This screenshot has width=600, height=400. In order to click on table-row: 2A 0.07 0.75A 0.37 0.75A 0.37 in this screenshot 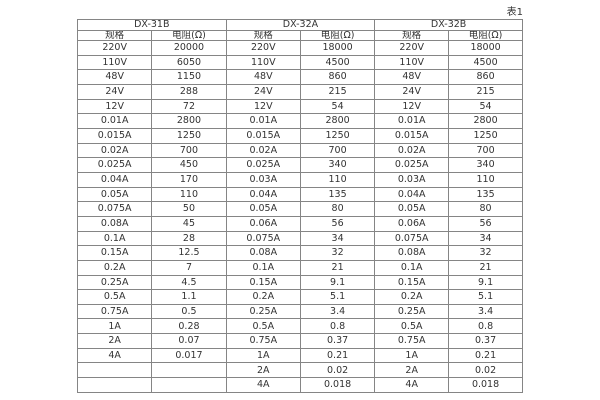, I will do `click(299, 341)`.